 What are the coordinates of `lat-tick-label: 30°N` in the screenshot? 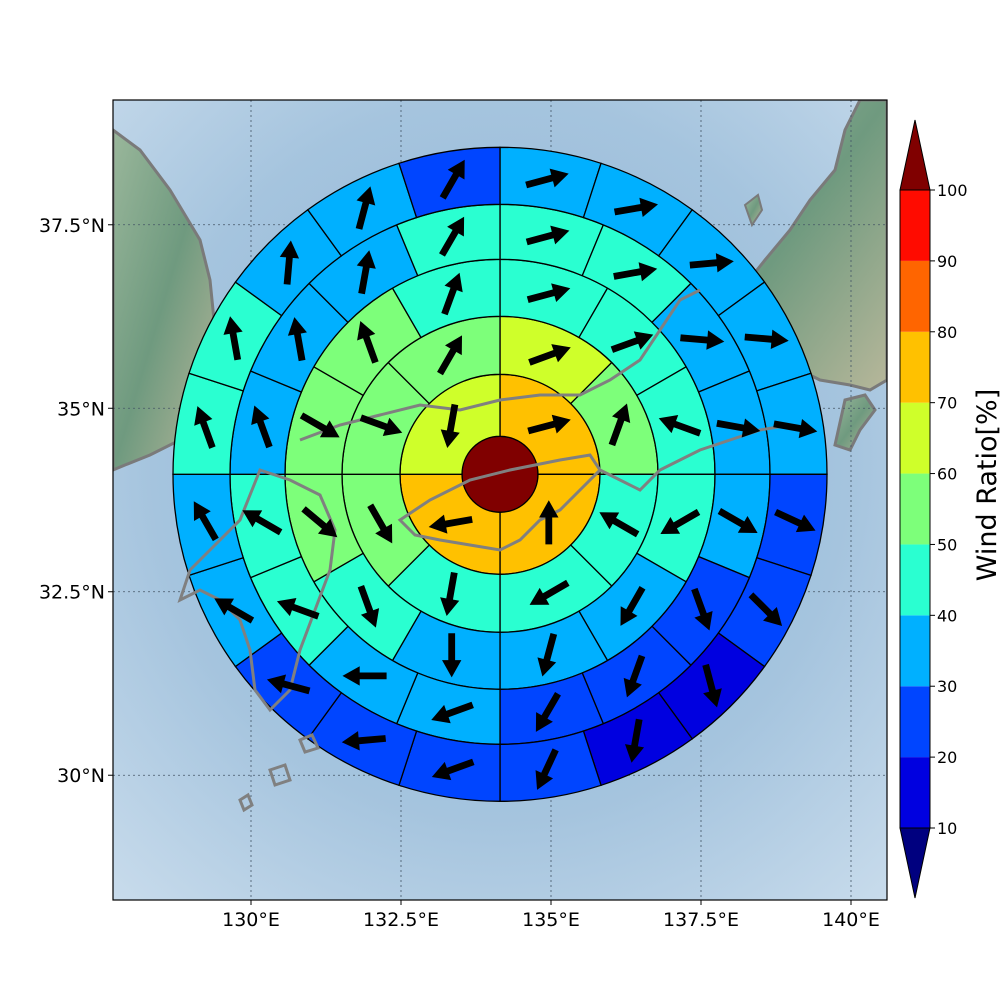 It's located at (81, 776).